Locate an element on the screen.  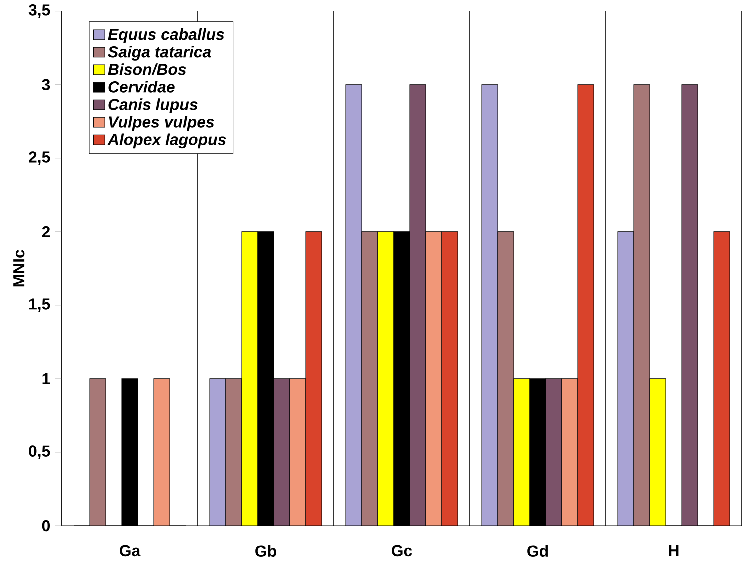
x-tick-label: Gd is located at coordinates (538, 551).